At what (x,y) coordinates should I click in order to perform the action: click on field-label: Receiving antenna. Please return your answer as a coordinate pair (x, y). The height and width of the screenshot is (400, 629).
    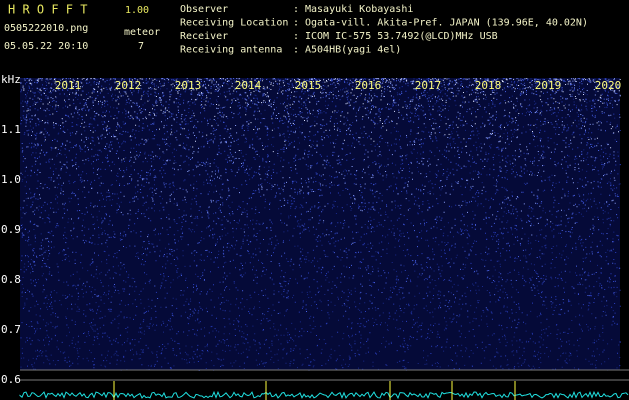
    Looking at the image, I should click on (231, 50).